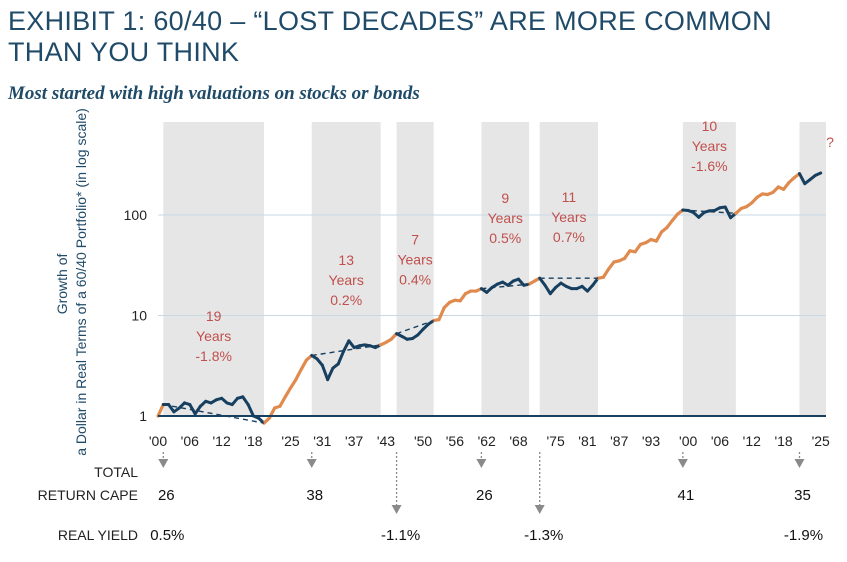 The height and width of the screenshot is (562, 847). I want to click on cape-row-label-line2: RETURN CAPE, so click(88, 495).